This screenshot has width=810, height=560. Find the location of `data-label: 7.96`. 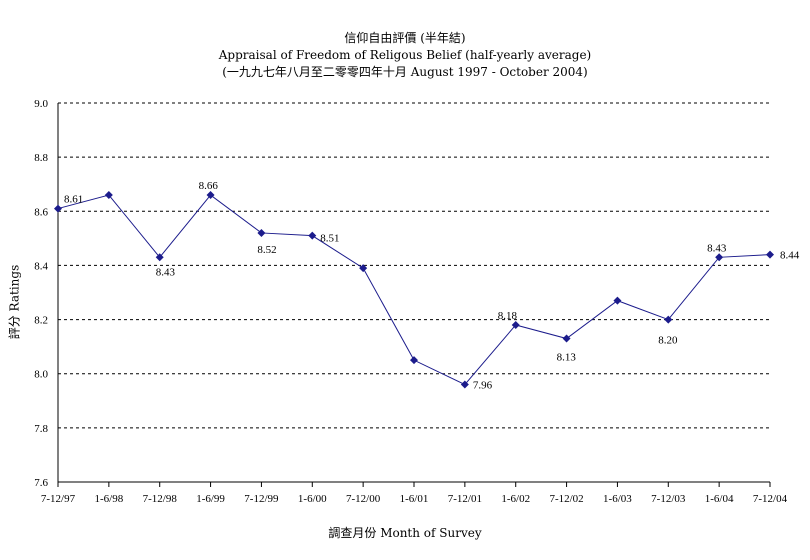

data-label: 7.96 is located at coordinates (483, 386).